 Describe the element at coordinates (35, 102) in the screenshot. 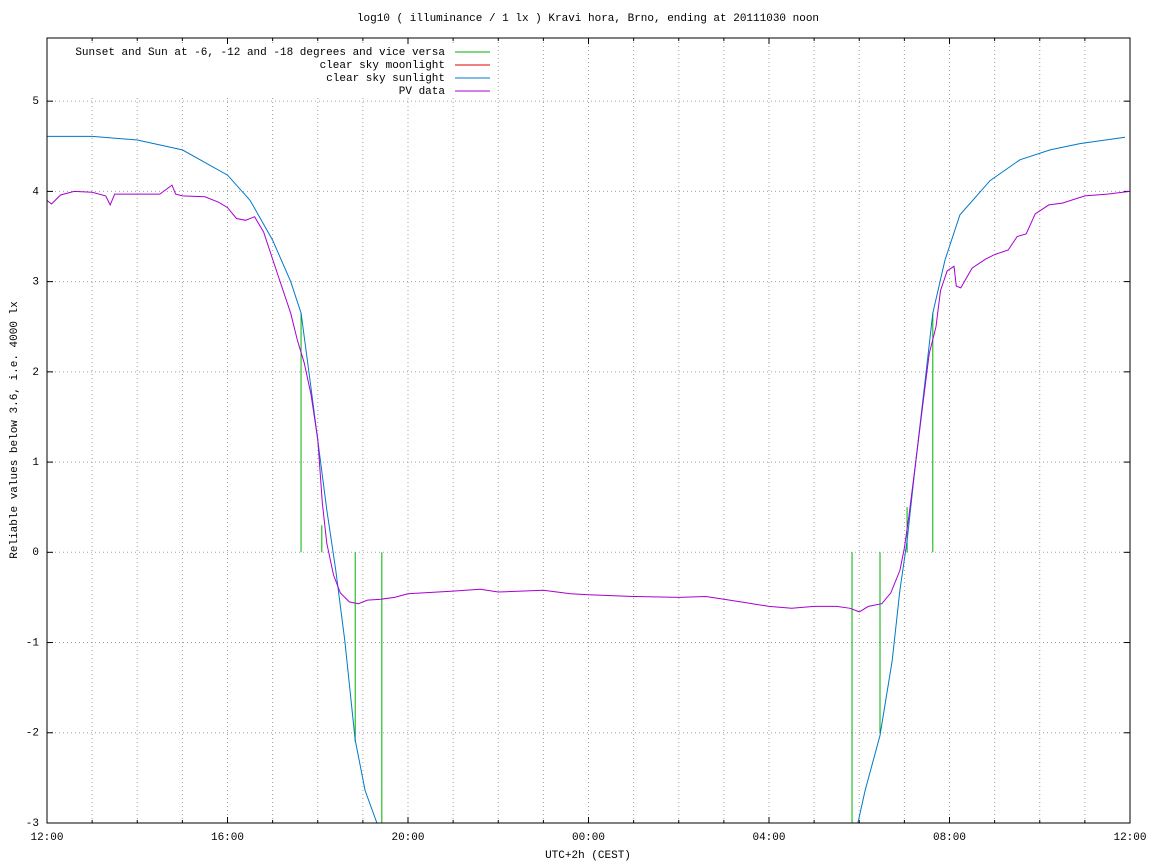

I see `y-tick-label: 5` at that location.